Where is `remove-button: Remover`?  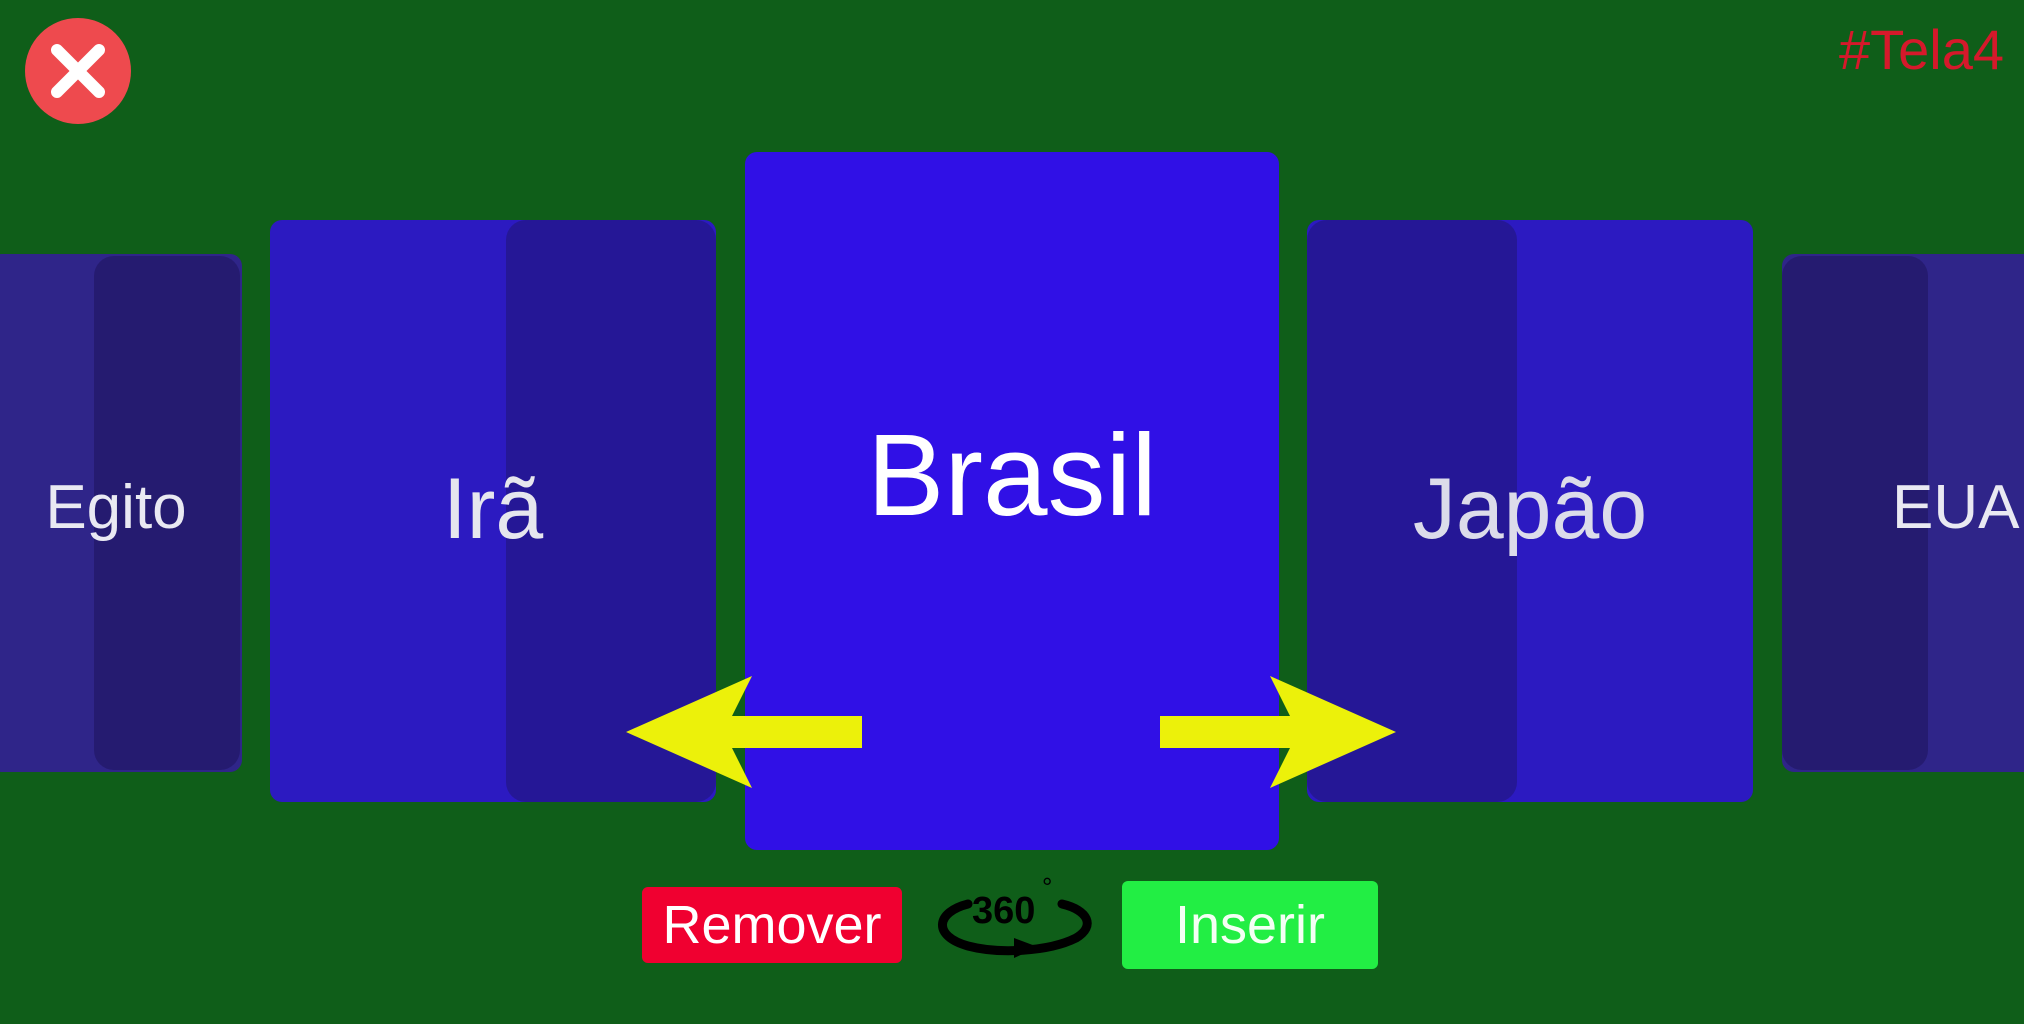
remove-button: Remover is located at coordinates (772, 925).